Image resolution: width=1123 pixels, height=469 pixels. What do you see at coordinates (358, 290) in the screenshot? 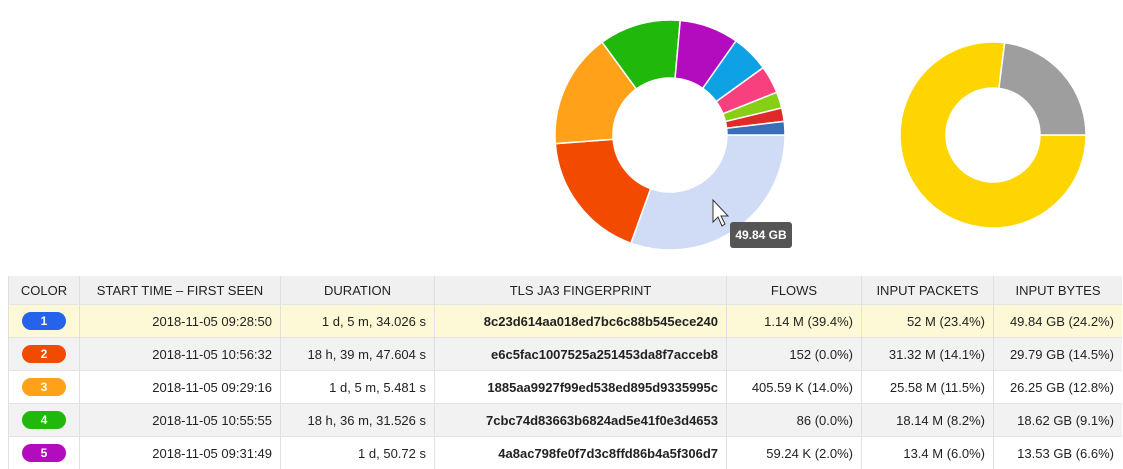
I see `column-header: DURATION` at bounding box center [358, 290].